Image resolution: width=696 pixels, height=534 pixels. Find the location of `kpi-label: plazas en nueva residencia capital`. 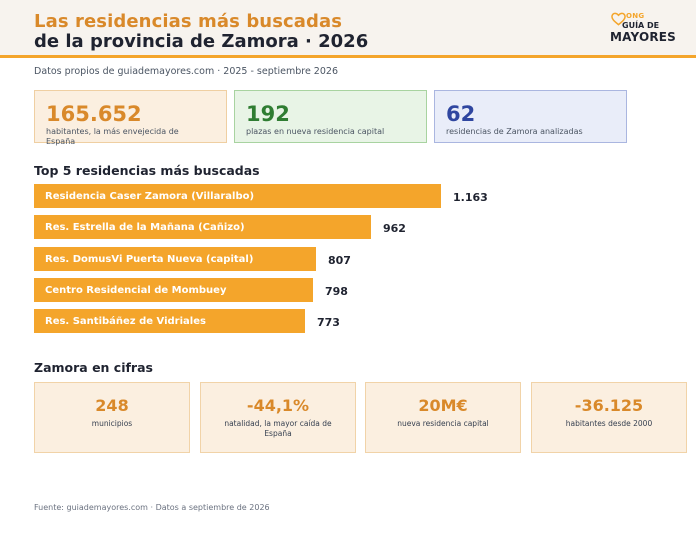

kpi-label: plazas en nueva residencia capital is located at coordinates (315, 131).